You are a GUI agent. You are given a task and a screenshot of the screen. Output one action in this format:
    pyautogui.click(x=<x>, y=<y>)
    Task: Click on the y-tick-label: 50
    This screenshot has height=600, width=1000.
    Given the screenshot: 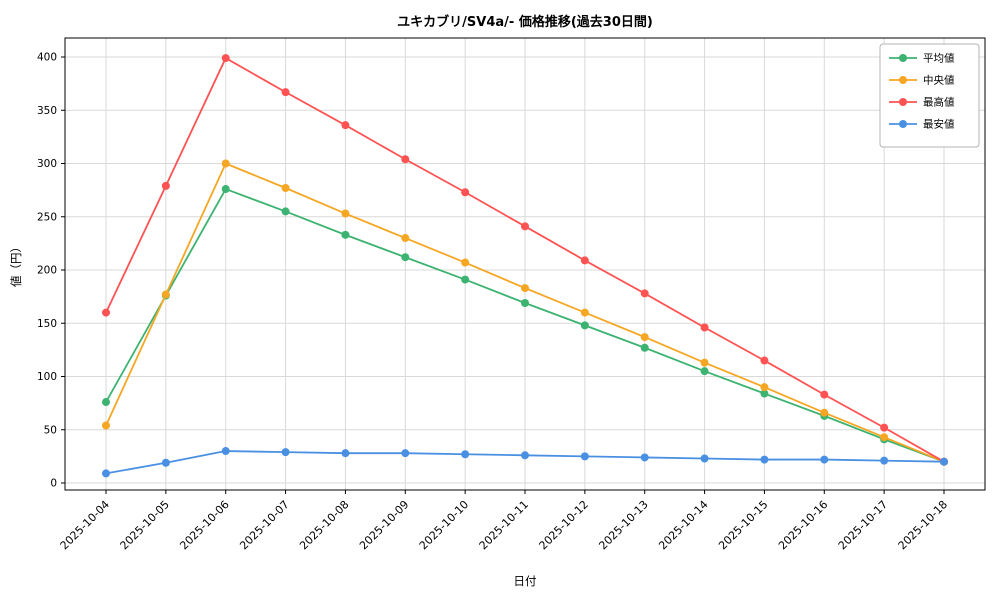 What is the action you would take?
    pyautogui.click(x=50, y=430)
    